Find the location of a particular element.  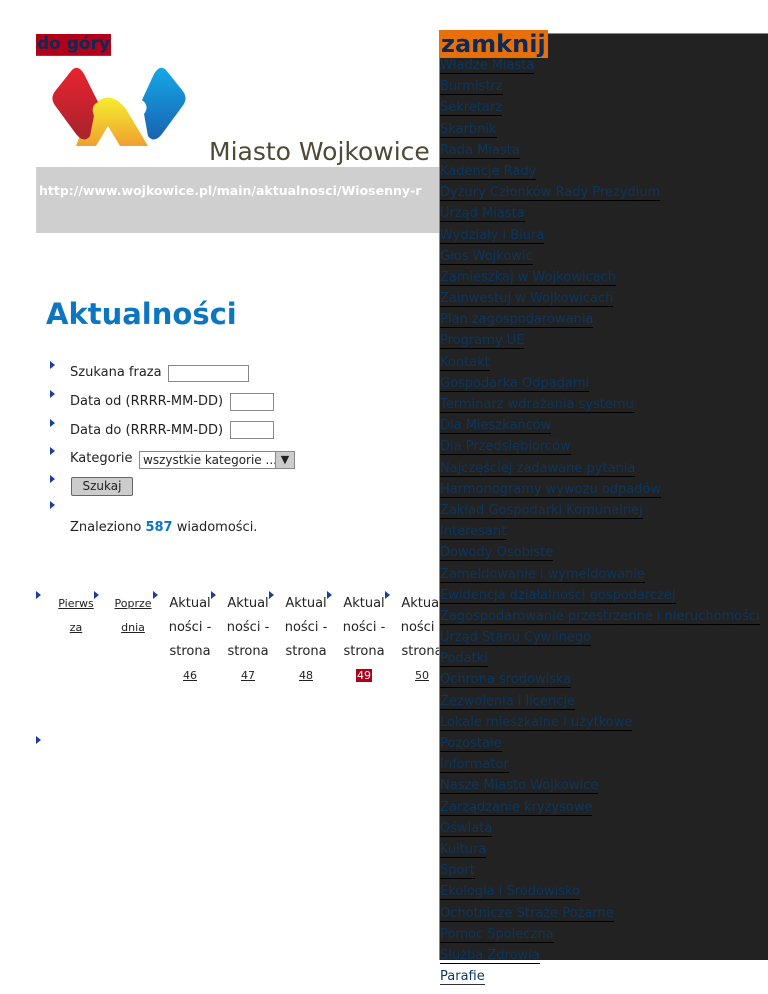

phrase-label: Szukana fraza is located at coordinates (116, 372).